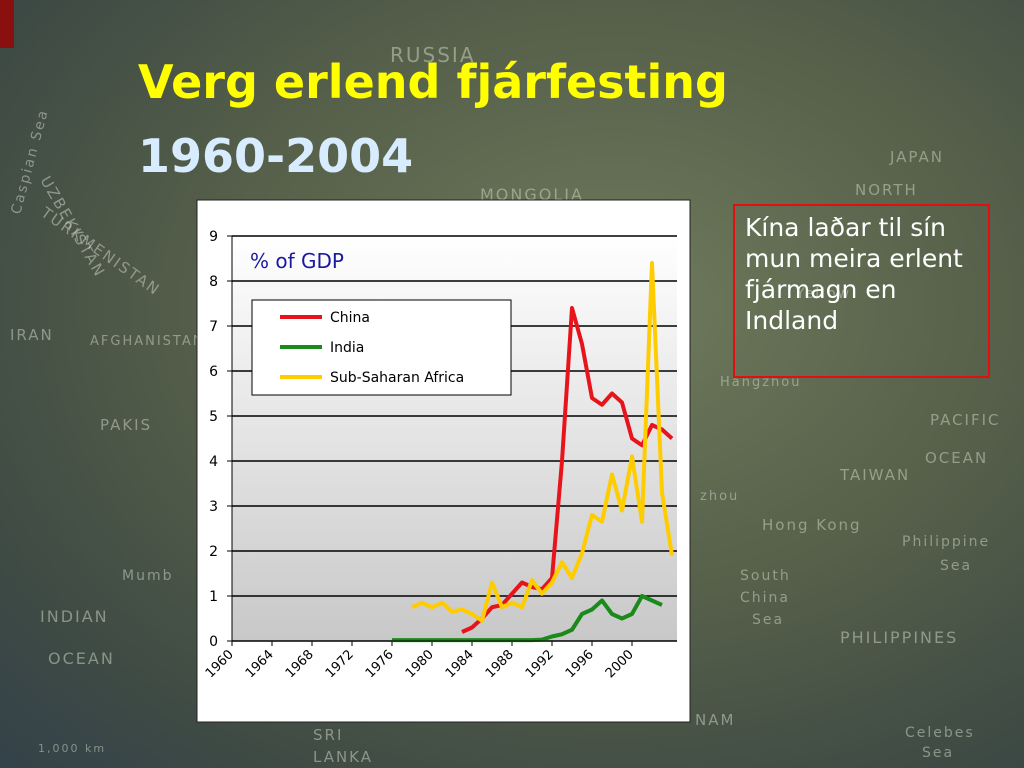  Describe the element at coordinates (126, 425) in the screenshot. I see `map-label: PAKIS` at that location.